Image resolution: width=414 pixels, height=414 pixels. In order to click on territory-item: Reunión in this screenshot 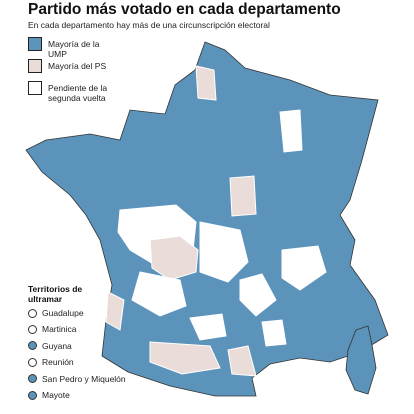, I will do `click(51, 362)`.